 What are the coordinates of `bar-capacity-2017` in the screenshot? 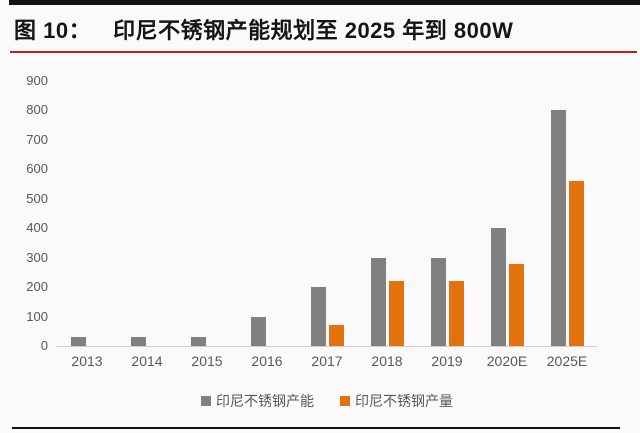 It's located at (318, 316).